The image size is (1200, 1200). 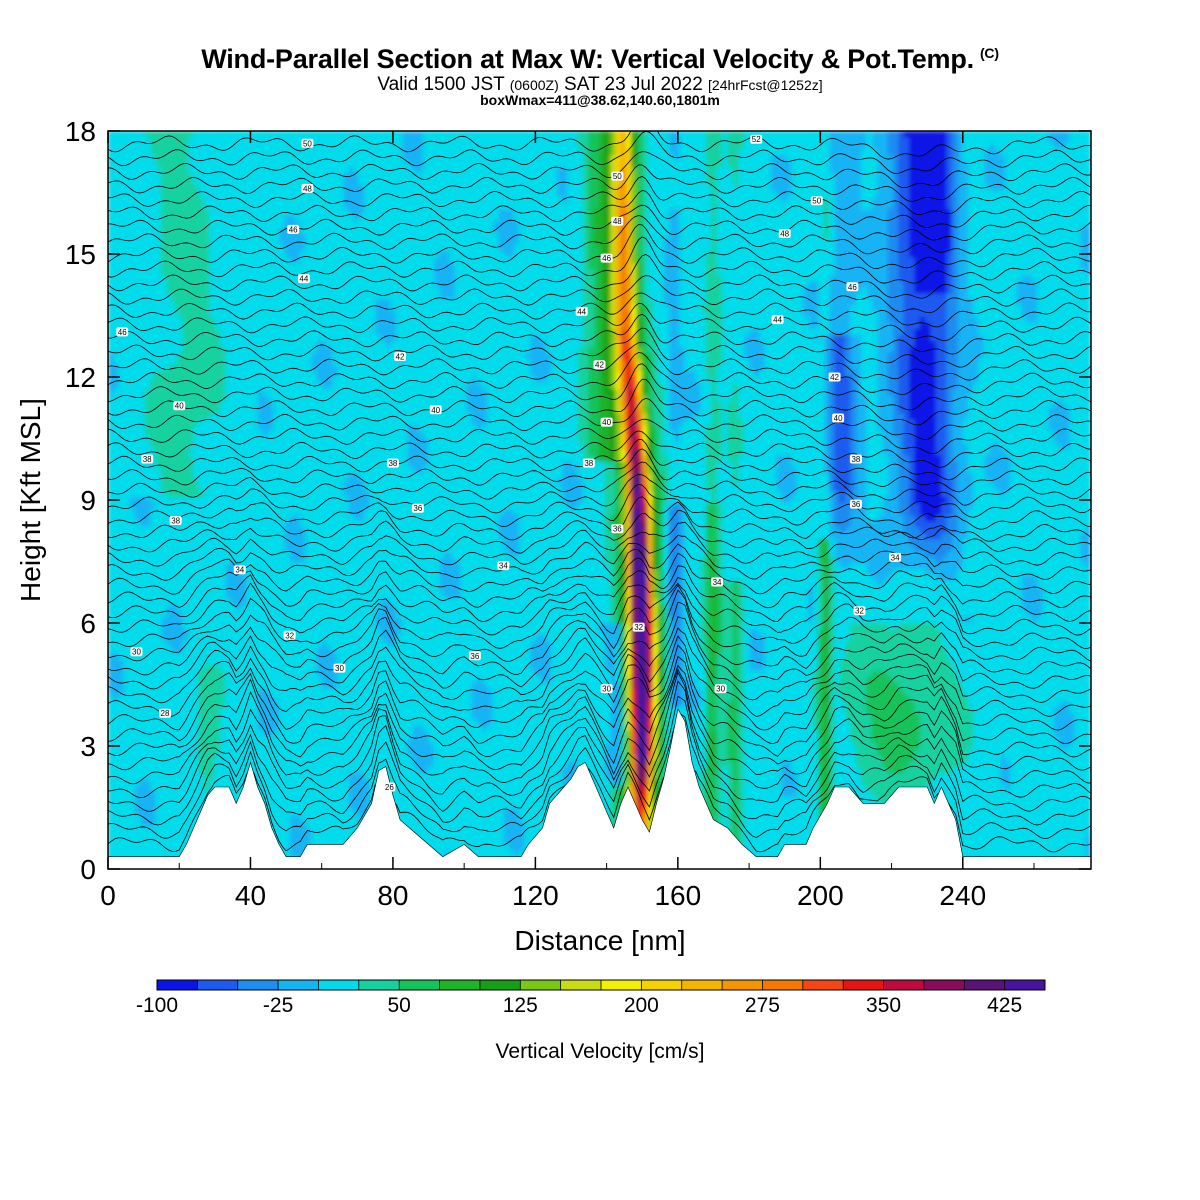 What do you see at coordinates (1004, 1005) in the screenshot?
I see `colorbar-tick-label: 425` at bounding box center [1004, 1005].